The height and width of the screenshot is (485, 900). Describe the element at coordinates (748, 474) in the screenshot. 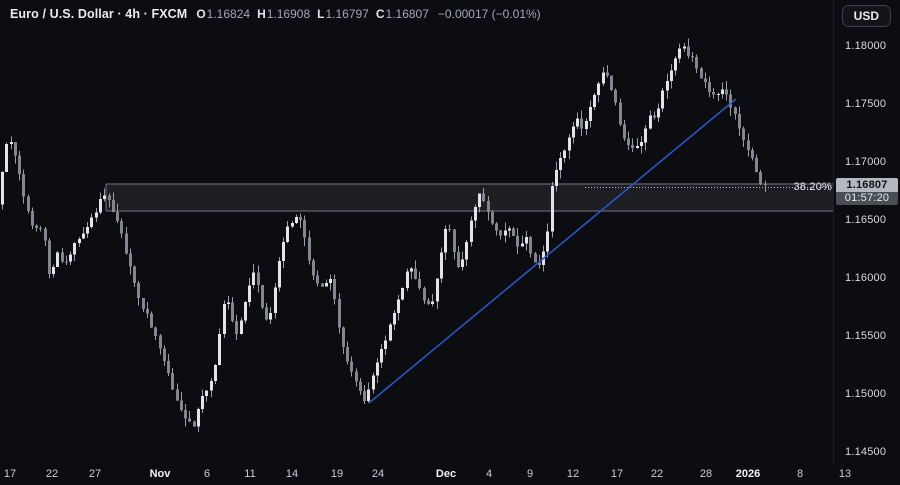

I see `time-axis-label: 2026` at that location.